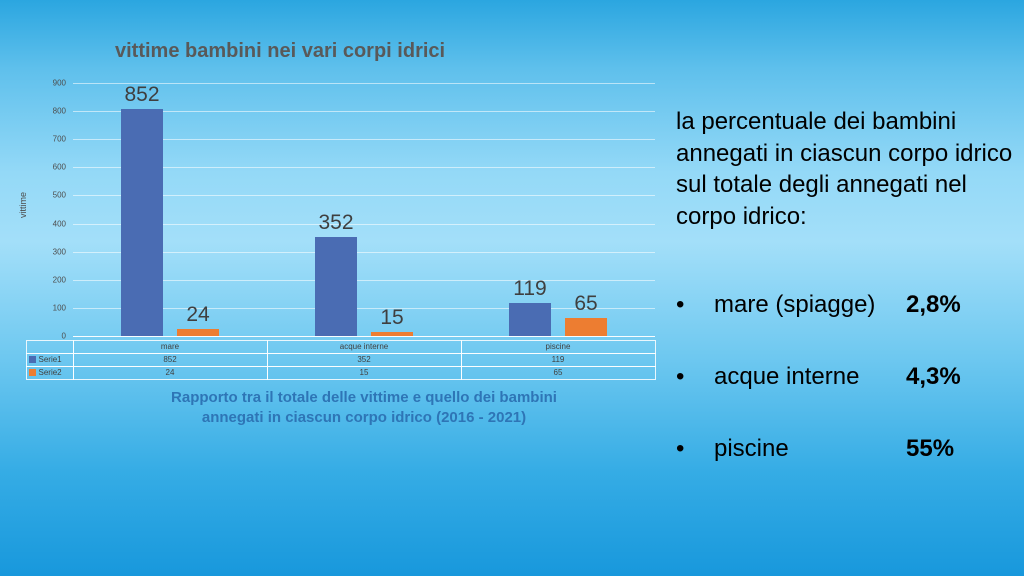 This screenshot has height=576, width=1024. Describe the element at coordinates (392, 209) in the screenshot. I see `bar-wrap: 15` at that location.